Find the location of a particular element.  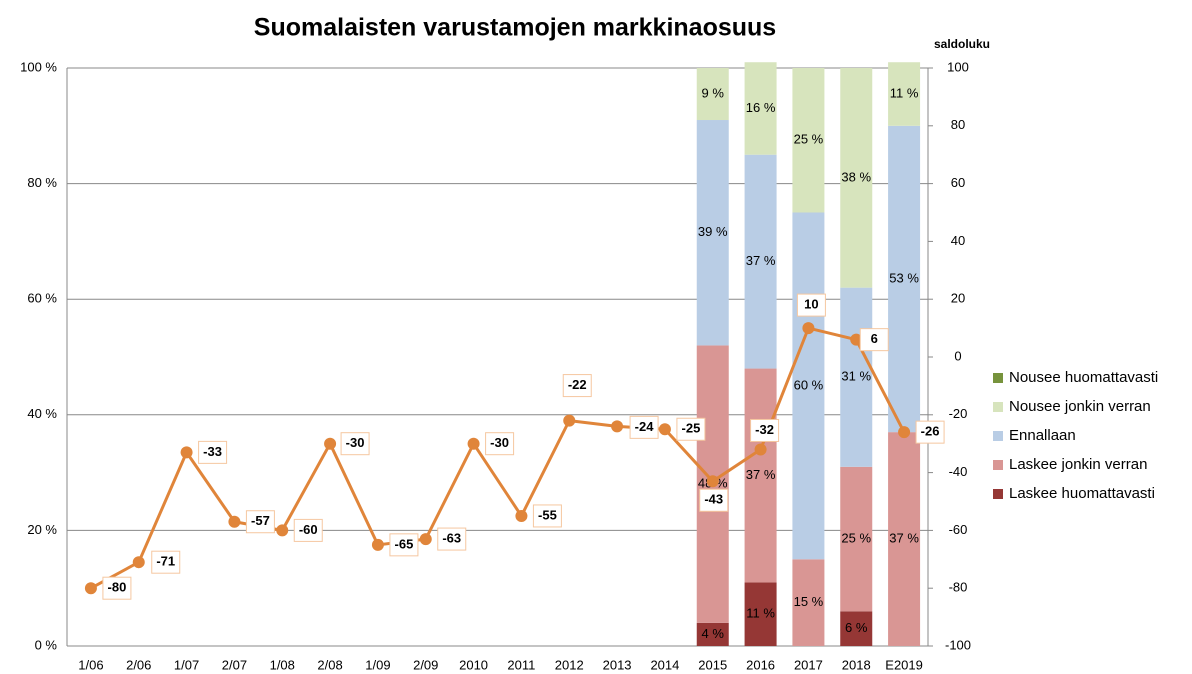

bar-value-label: 39 % is located at coordinates (713, 231).